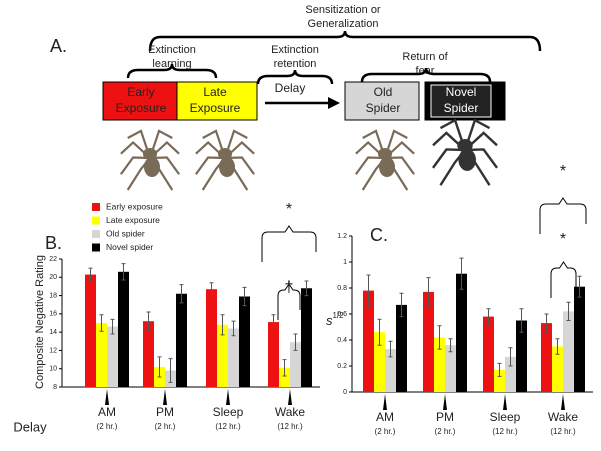 Image resolution: width=601 pixels, height=451 pixels. What do you see at coordinates (58, 46) in the screenshot?
I see `panel-label: A.` at bounding box center [58, 46].